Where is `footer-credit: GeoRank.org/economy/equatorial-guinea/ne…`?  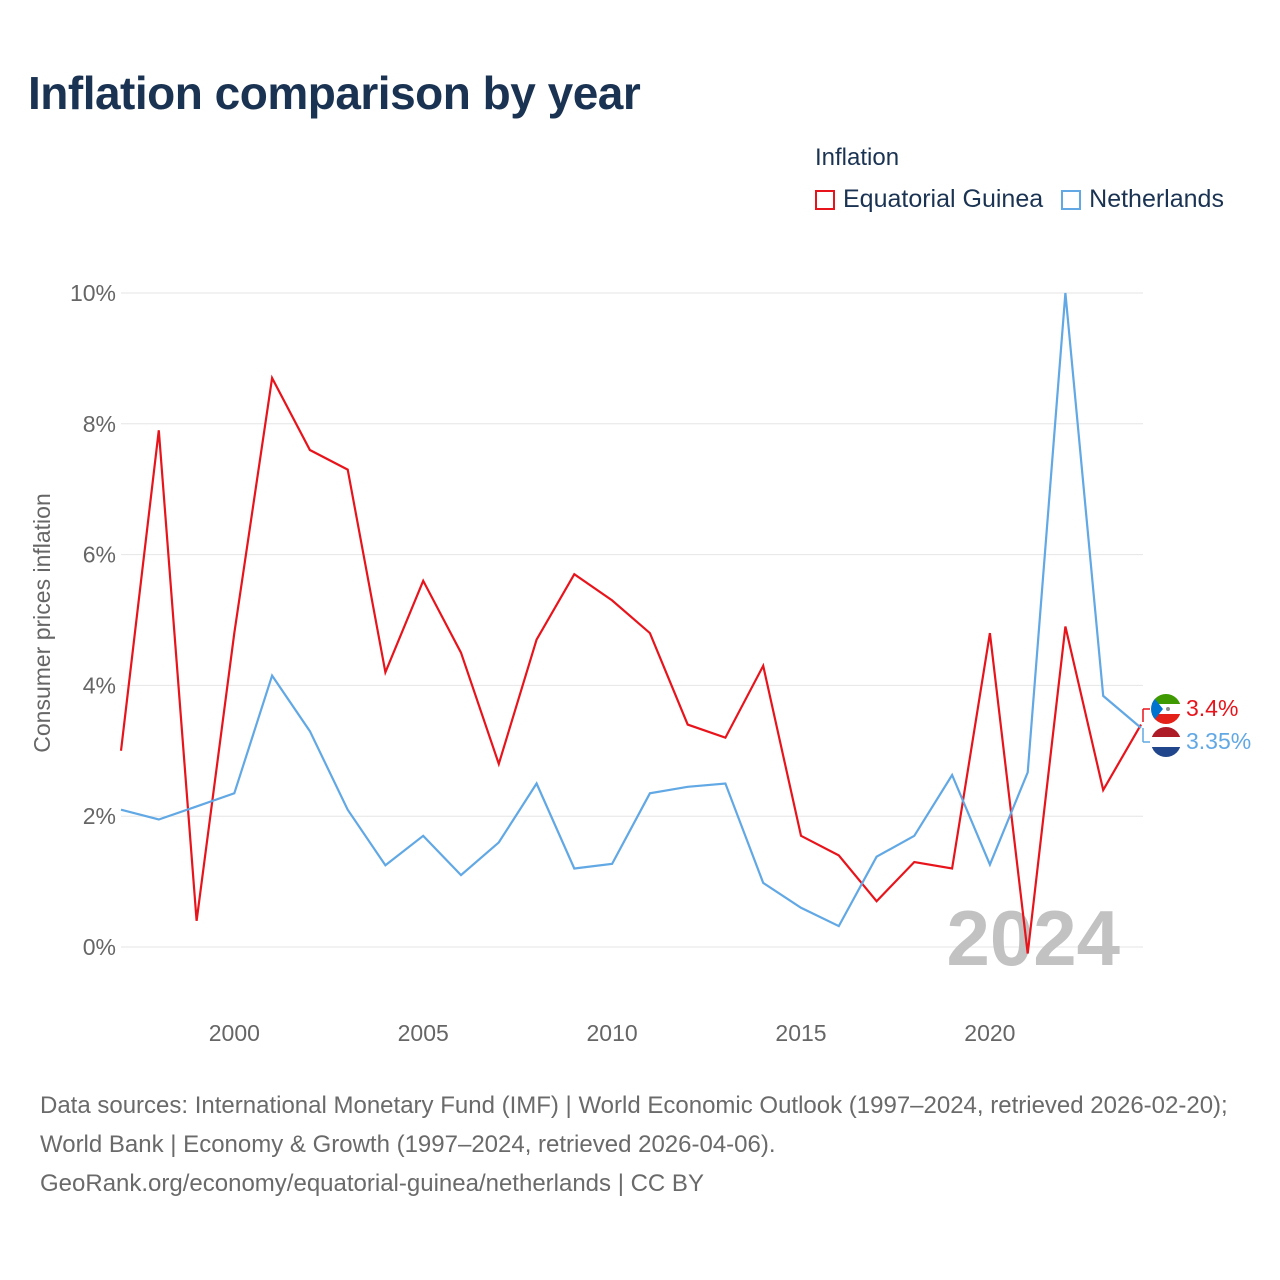
footer-credit: GeoRank.org/economy/equatorial-guinea/ne… is located at coordinates (372, 1183).